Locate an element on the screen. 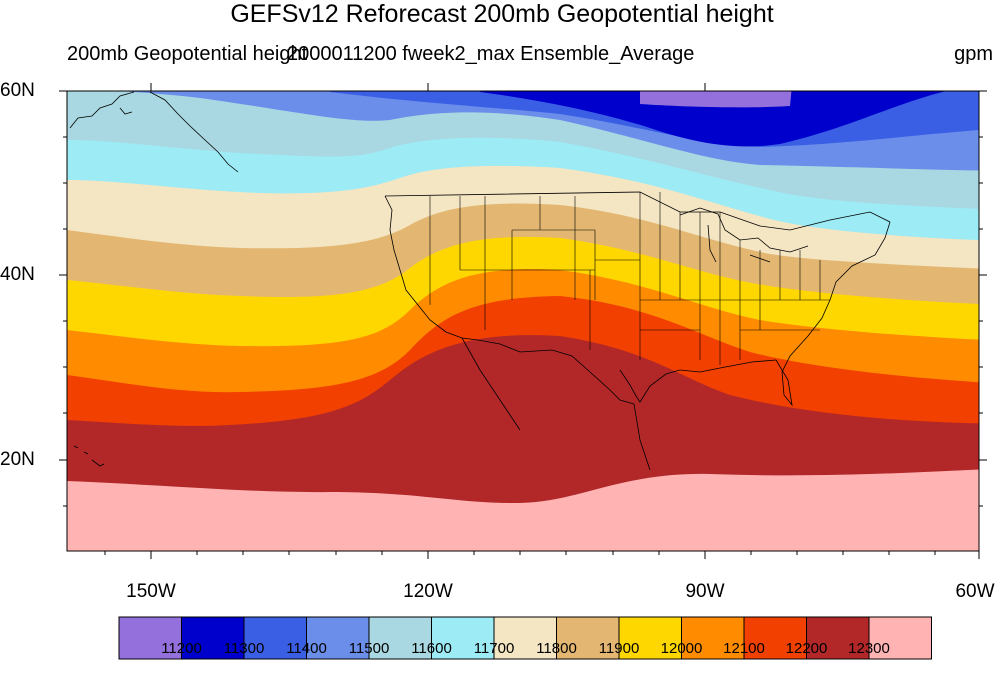 The image size is (1004, 684). colorbar-label: 11900 is located at coordinates (619, 648).